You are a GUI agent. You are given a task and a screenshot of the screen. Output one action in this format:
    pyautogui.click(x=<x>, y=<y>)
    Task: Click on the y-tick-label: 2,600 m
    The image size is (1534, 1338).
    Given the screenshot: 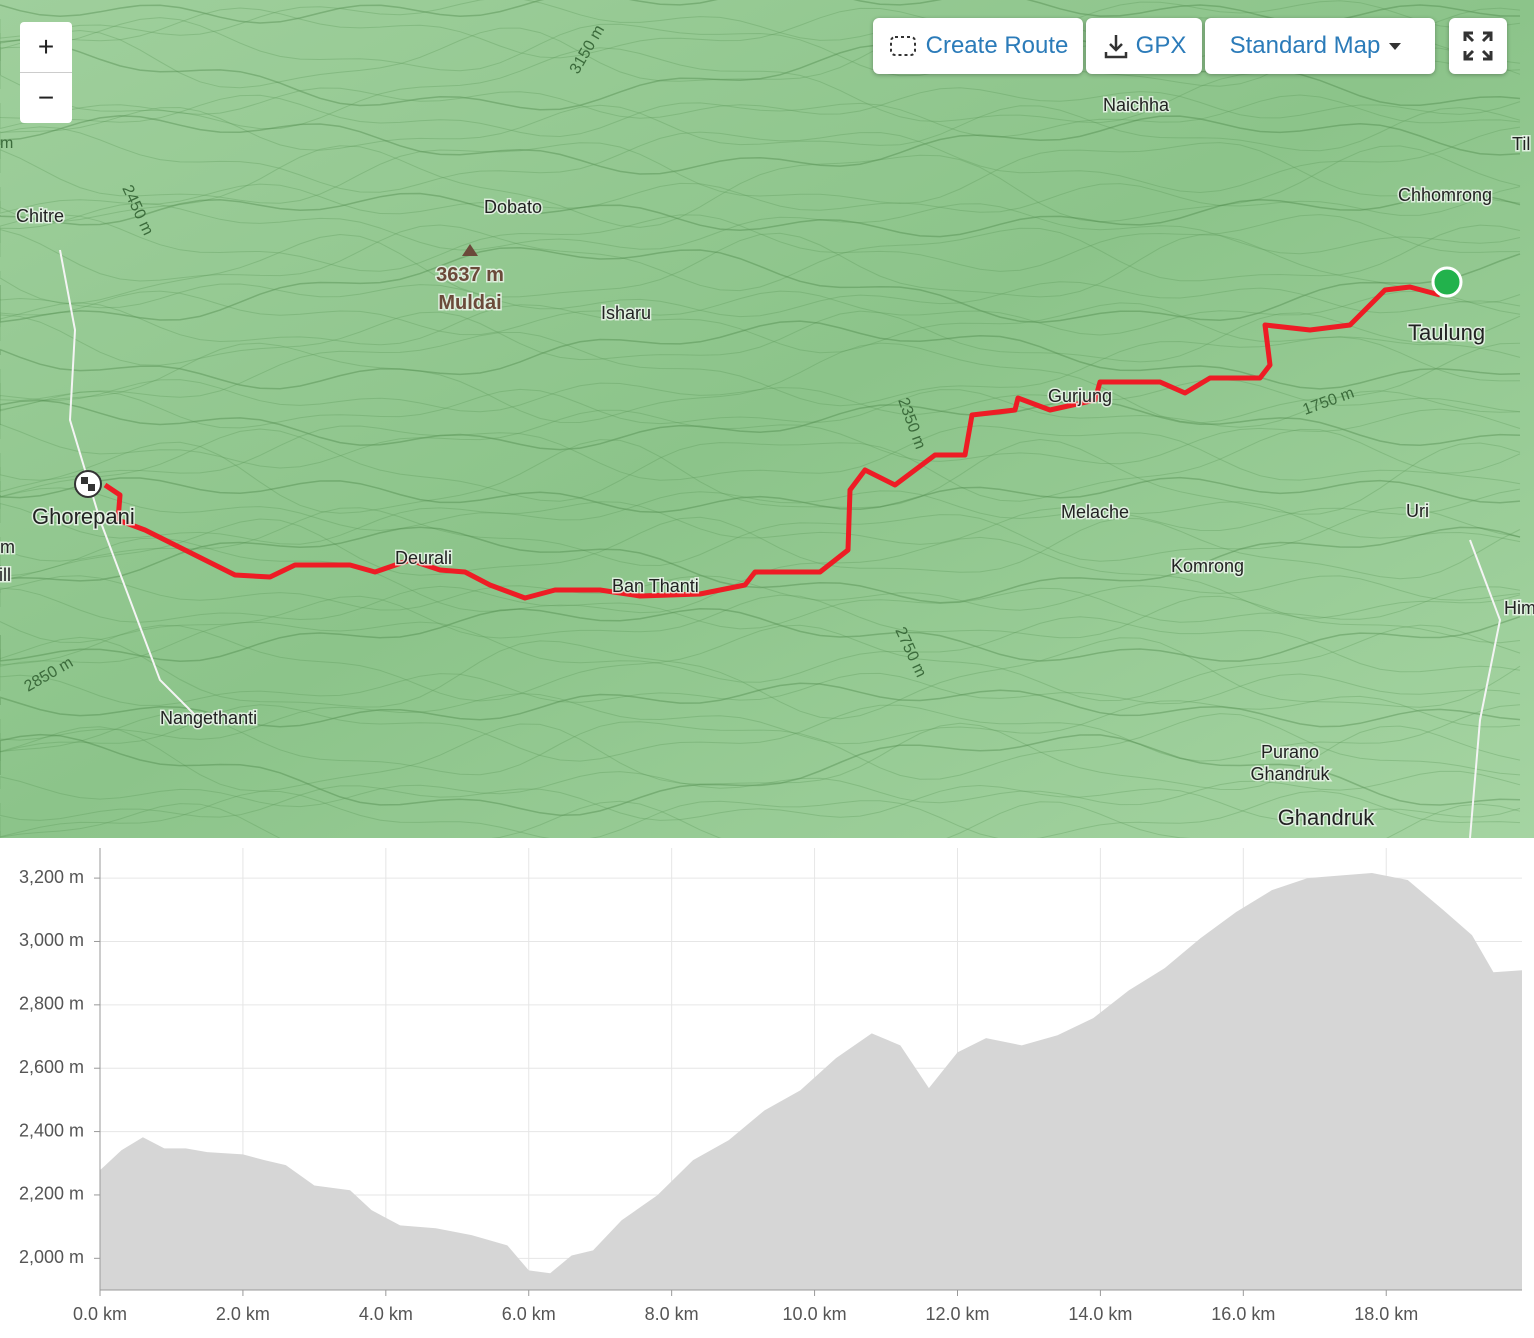 What is the action you would take?
    pyautogui.click(x=51, y=1067)
    